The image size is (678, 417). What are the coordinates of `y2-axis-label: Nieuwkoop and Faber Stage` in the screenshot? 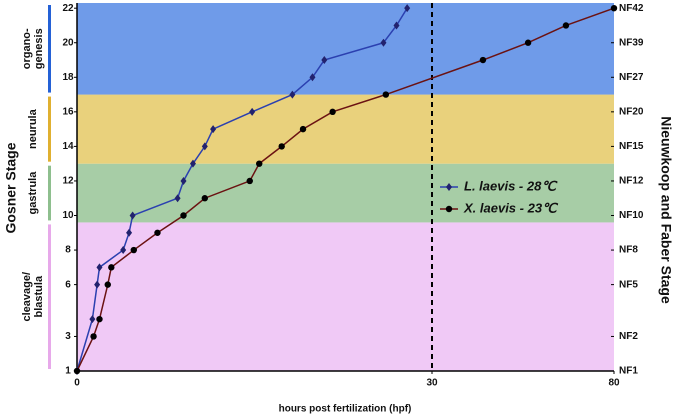 It's located at (666, 210).